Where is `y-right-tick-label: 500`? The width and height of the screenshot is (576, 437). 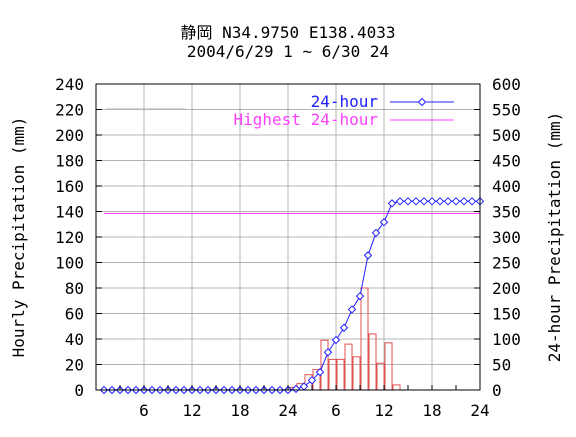
y-right-tick-label: 500 is located at coordinates (506, 135).